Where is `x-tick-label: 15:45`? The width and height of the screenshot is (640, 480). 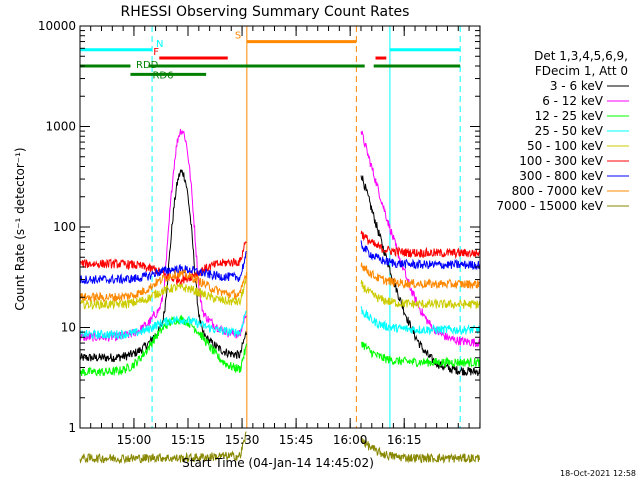
x-tick-label: 15:45 is located at coordinates (296, 440).